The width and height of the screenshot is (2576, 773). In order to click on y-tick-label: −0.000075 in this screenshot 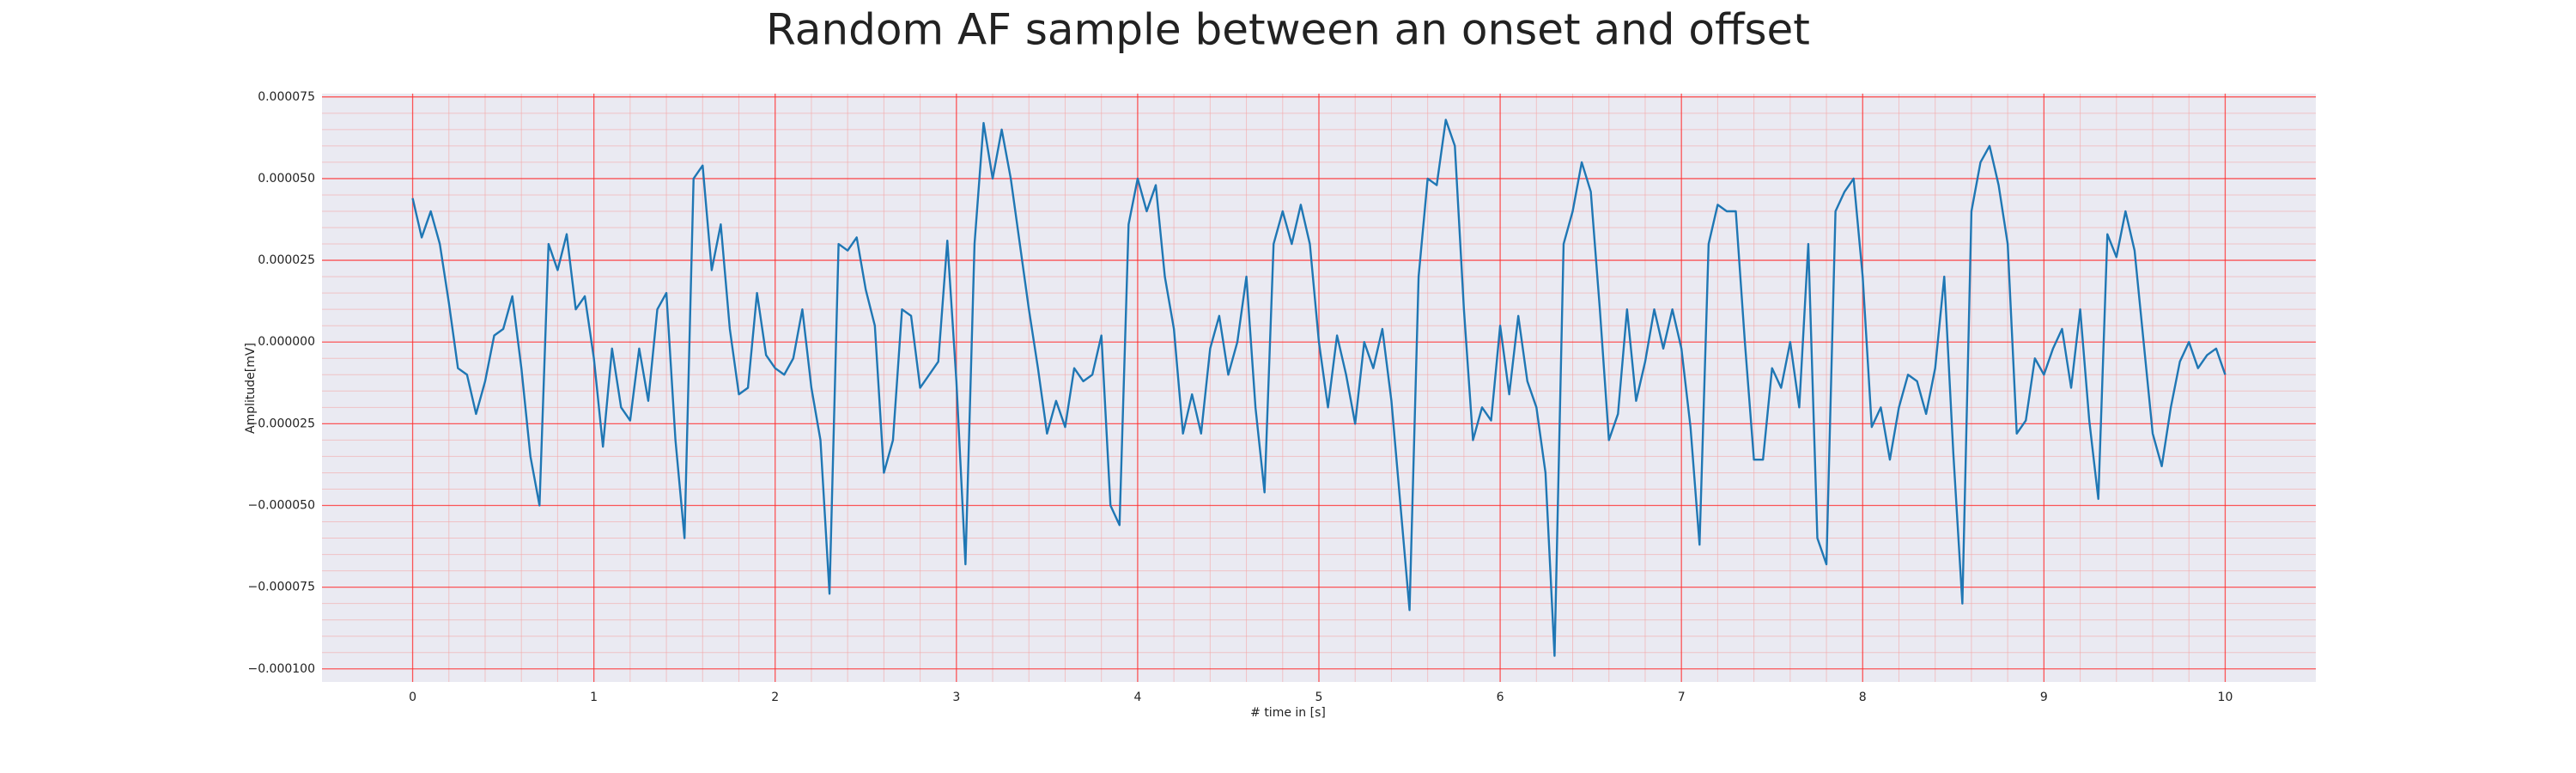, I will do `click(281, 587)`.